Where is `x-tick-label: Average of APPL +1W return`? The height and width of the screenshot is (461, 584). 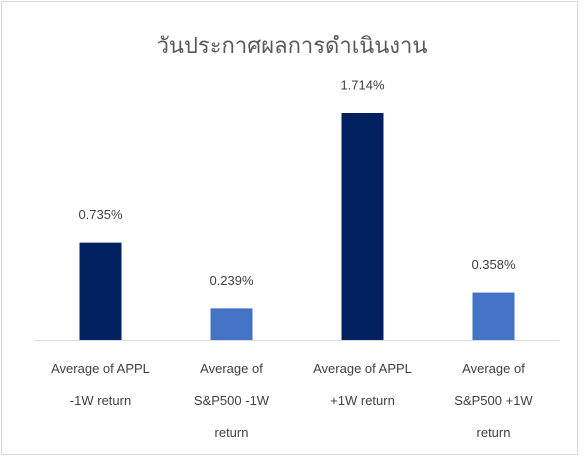
x-tick-label: Average of APPL +1W return is located at coordinates (362, 384).